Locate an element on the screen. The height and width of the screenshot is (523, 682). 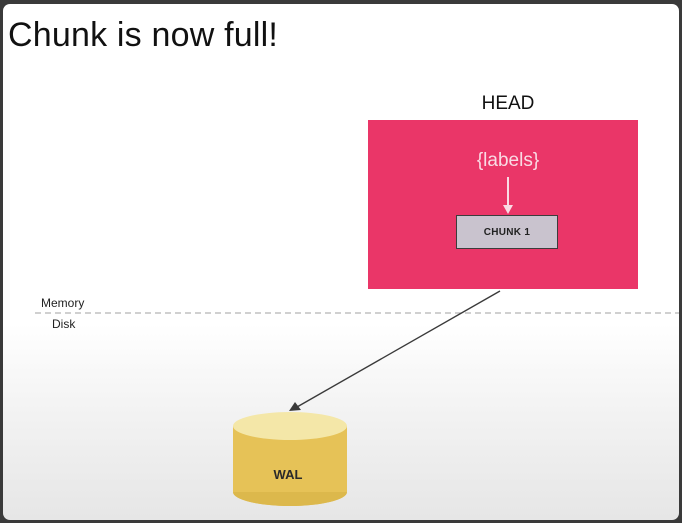
labels-text: {labels} is located at coordinates (508, 160).